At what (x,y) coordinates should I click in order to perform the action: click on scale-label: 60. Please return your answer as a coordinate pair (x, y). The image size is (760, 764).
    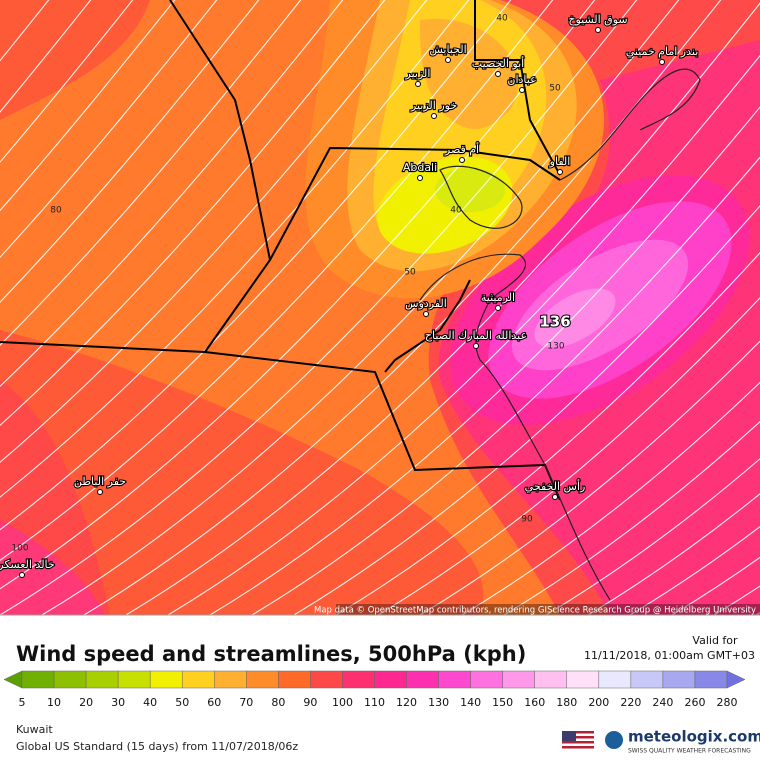
    Looking at the image, I should click on (214, 702).